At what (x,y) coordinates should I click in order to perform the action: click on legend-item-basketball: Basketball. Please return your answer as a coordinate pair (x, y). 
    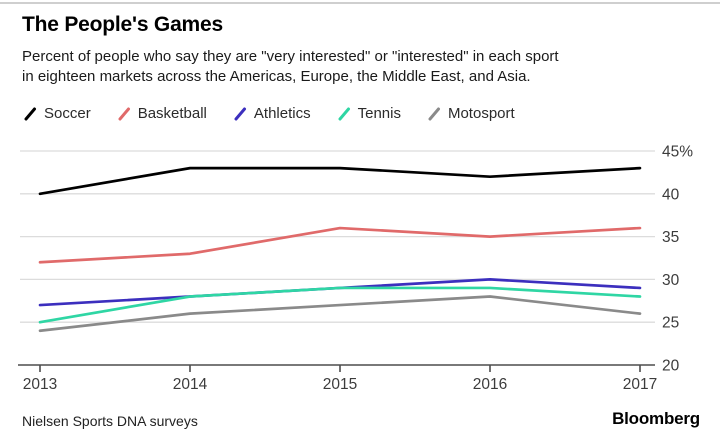
    Looking at the image, I should click on (162, 113).